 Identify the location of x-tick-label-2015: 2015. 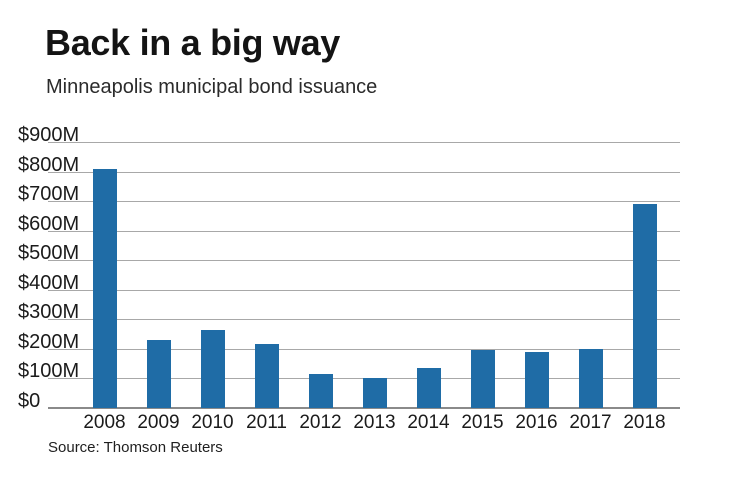
(482, 422).